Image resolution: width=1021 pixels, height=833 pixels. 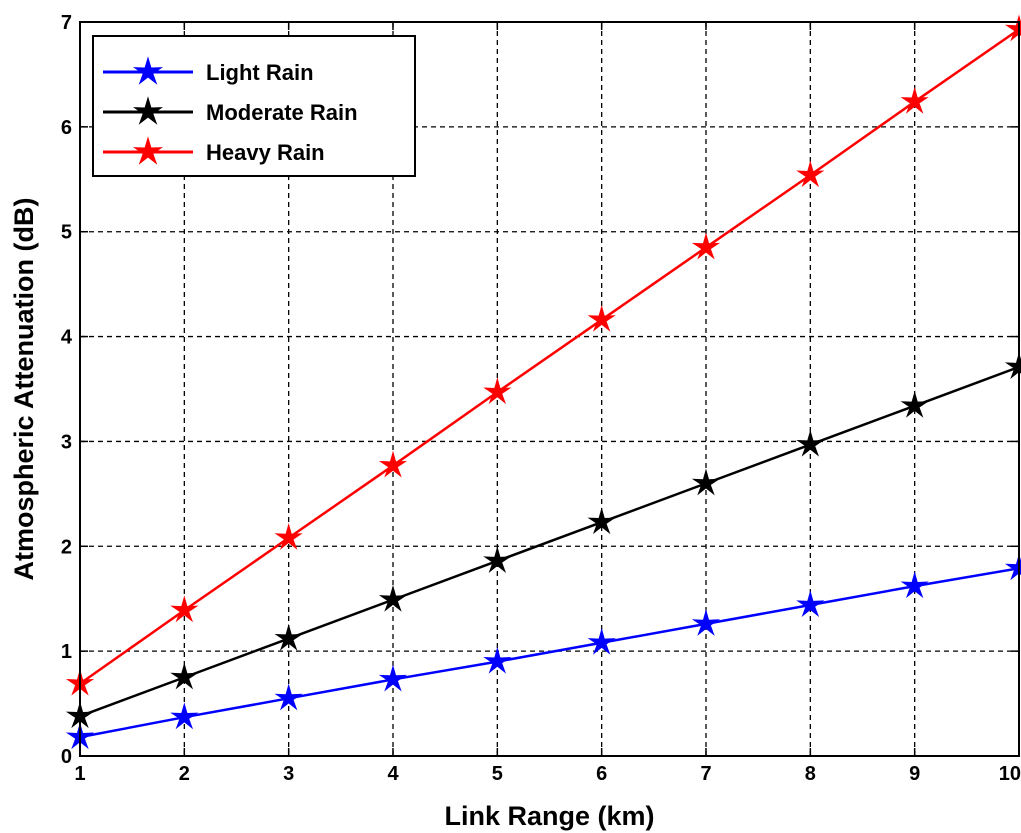 I want to click on x-axis-label: Link Range (km), so click(x=549, y=816).